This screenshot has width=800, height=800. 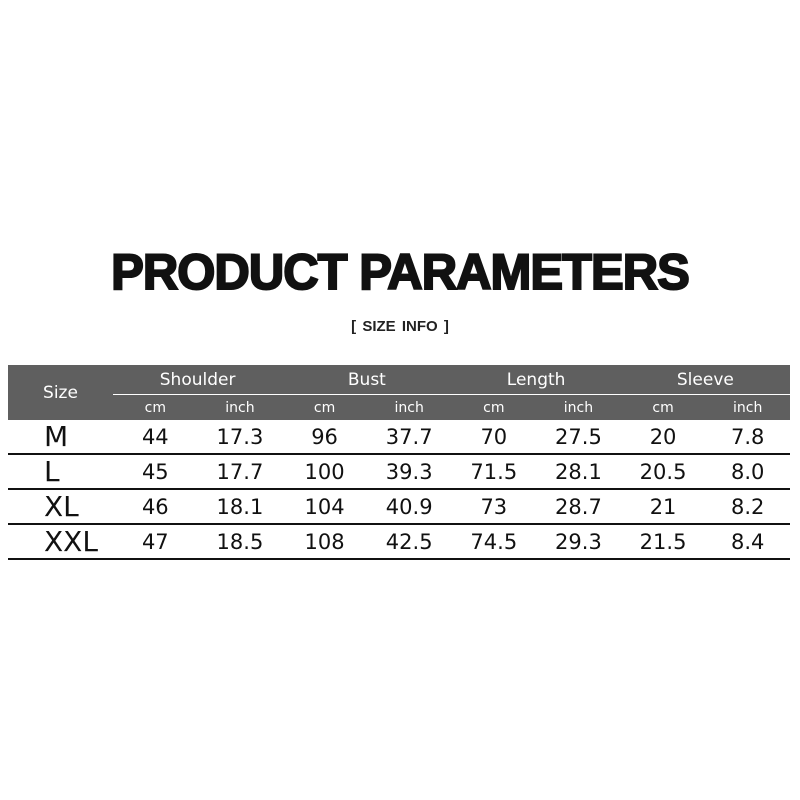 What do you see at coordinates (536, 380) in the screenshot?
I see `group-header: Length` at bounding box center [536, 380].